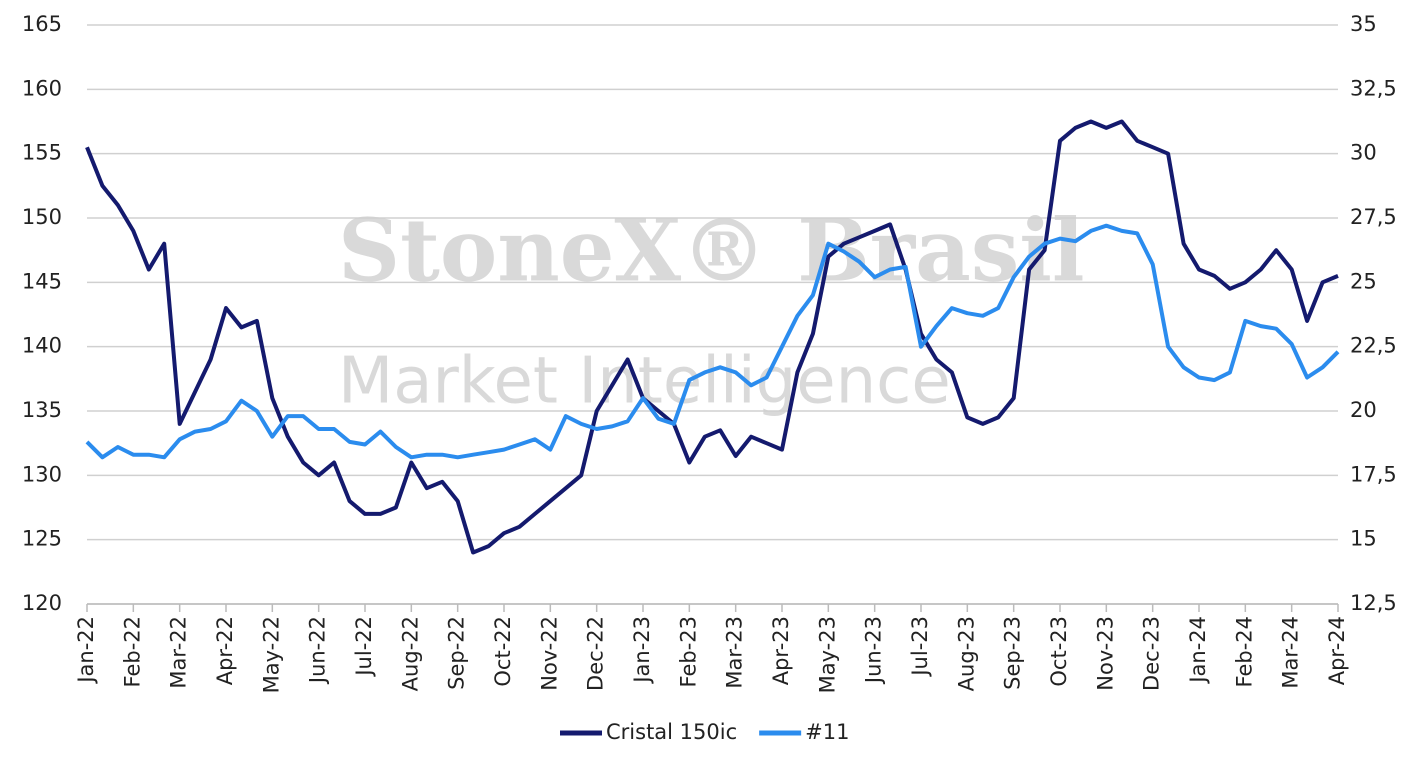 This screenshot has height=772, width=1417. I want to click on x-tick-label: Dec-23, so click(1152, 653).